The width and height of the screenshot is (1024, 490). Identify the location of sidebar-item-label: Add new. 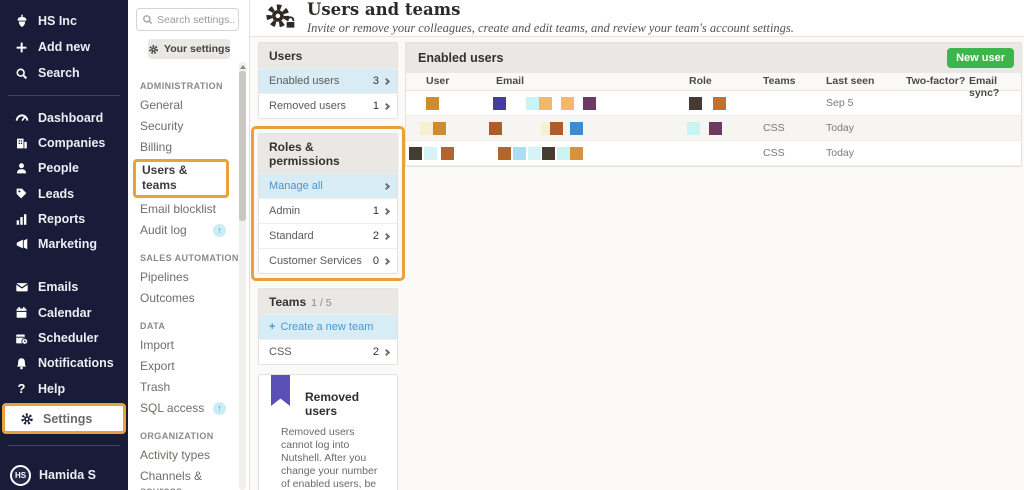
(64, 47).